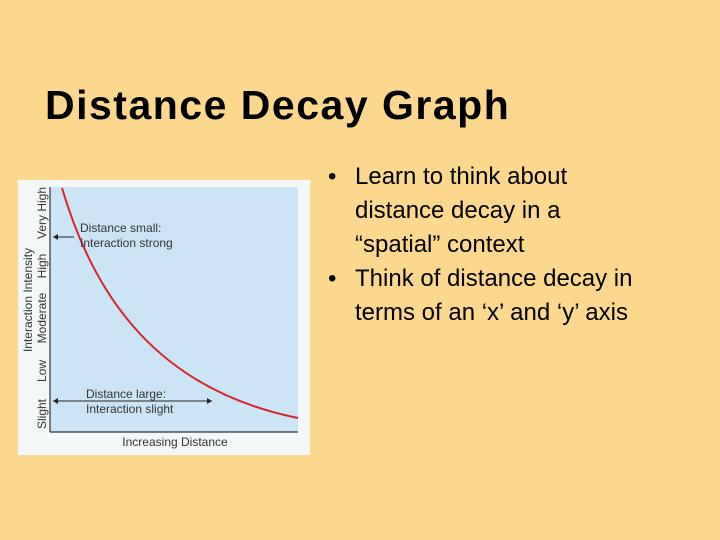 This screenshot has width=720, height=540. Describe the element at coordinates (130, 409) in the screenshot. I see `annotation: Interaction slight` at that location.